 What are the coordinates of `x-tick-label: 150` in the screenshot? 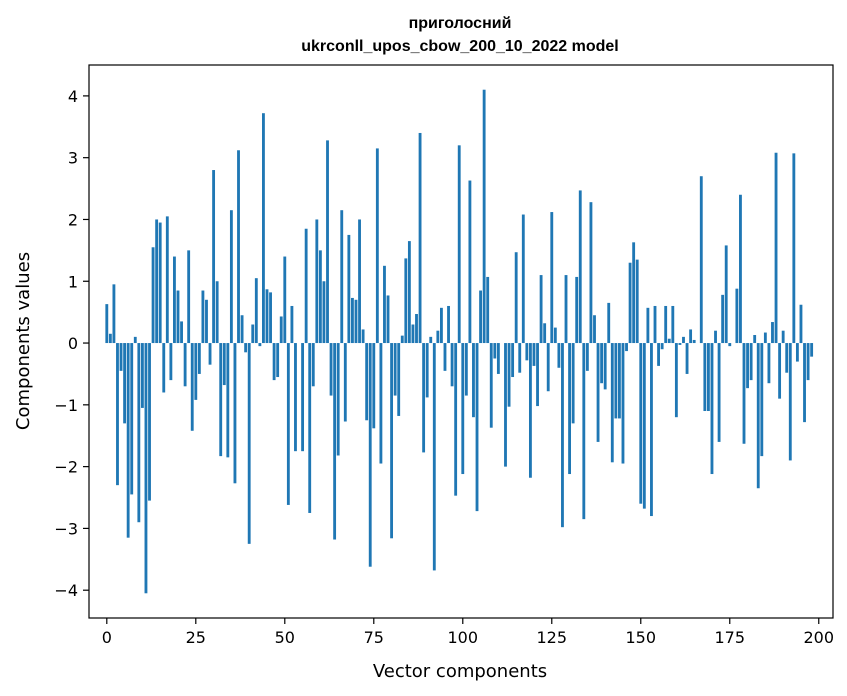 It's located at (640, 637).